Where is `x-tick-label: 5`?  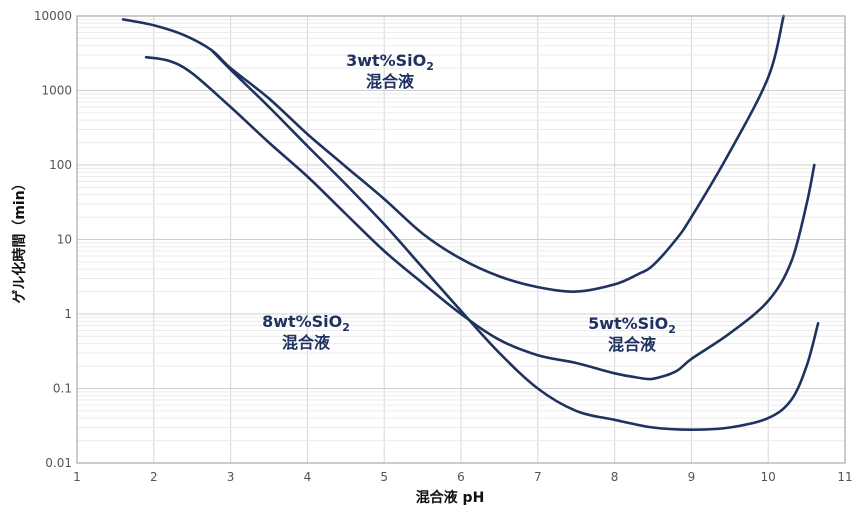
x-tick-label: 5 is located at coordinates (384, 477).